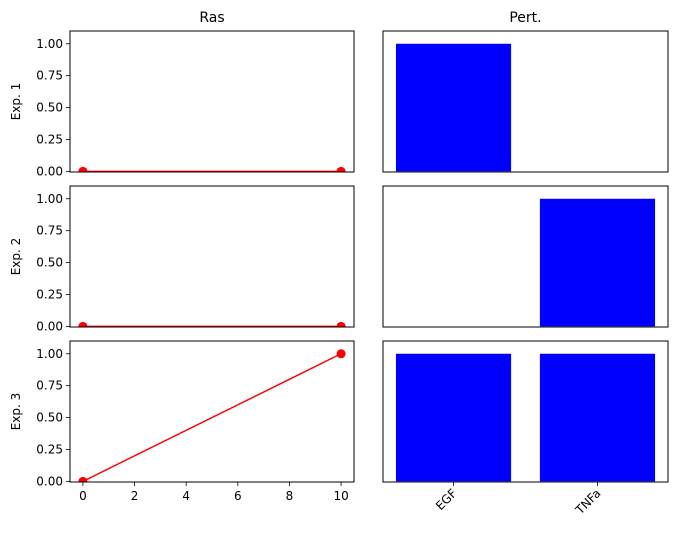  I want to click on subplot-title: Ras, so click(211, 18).